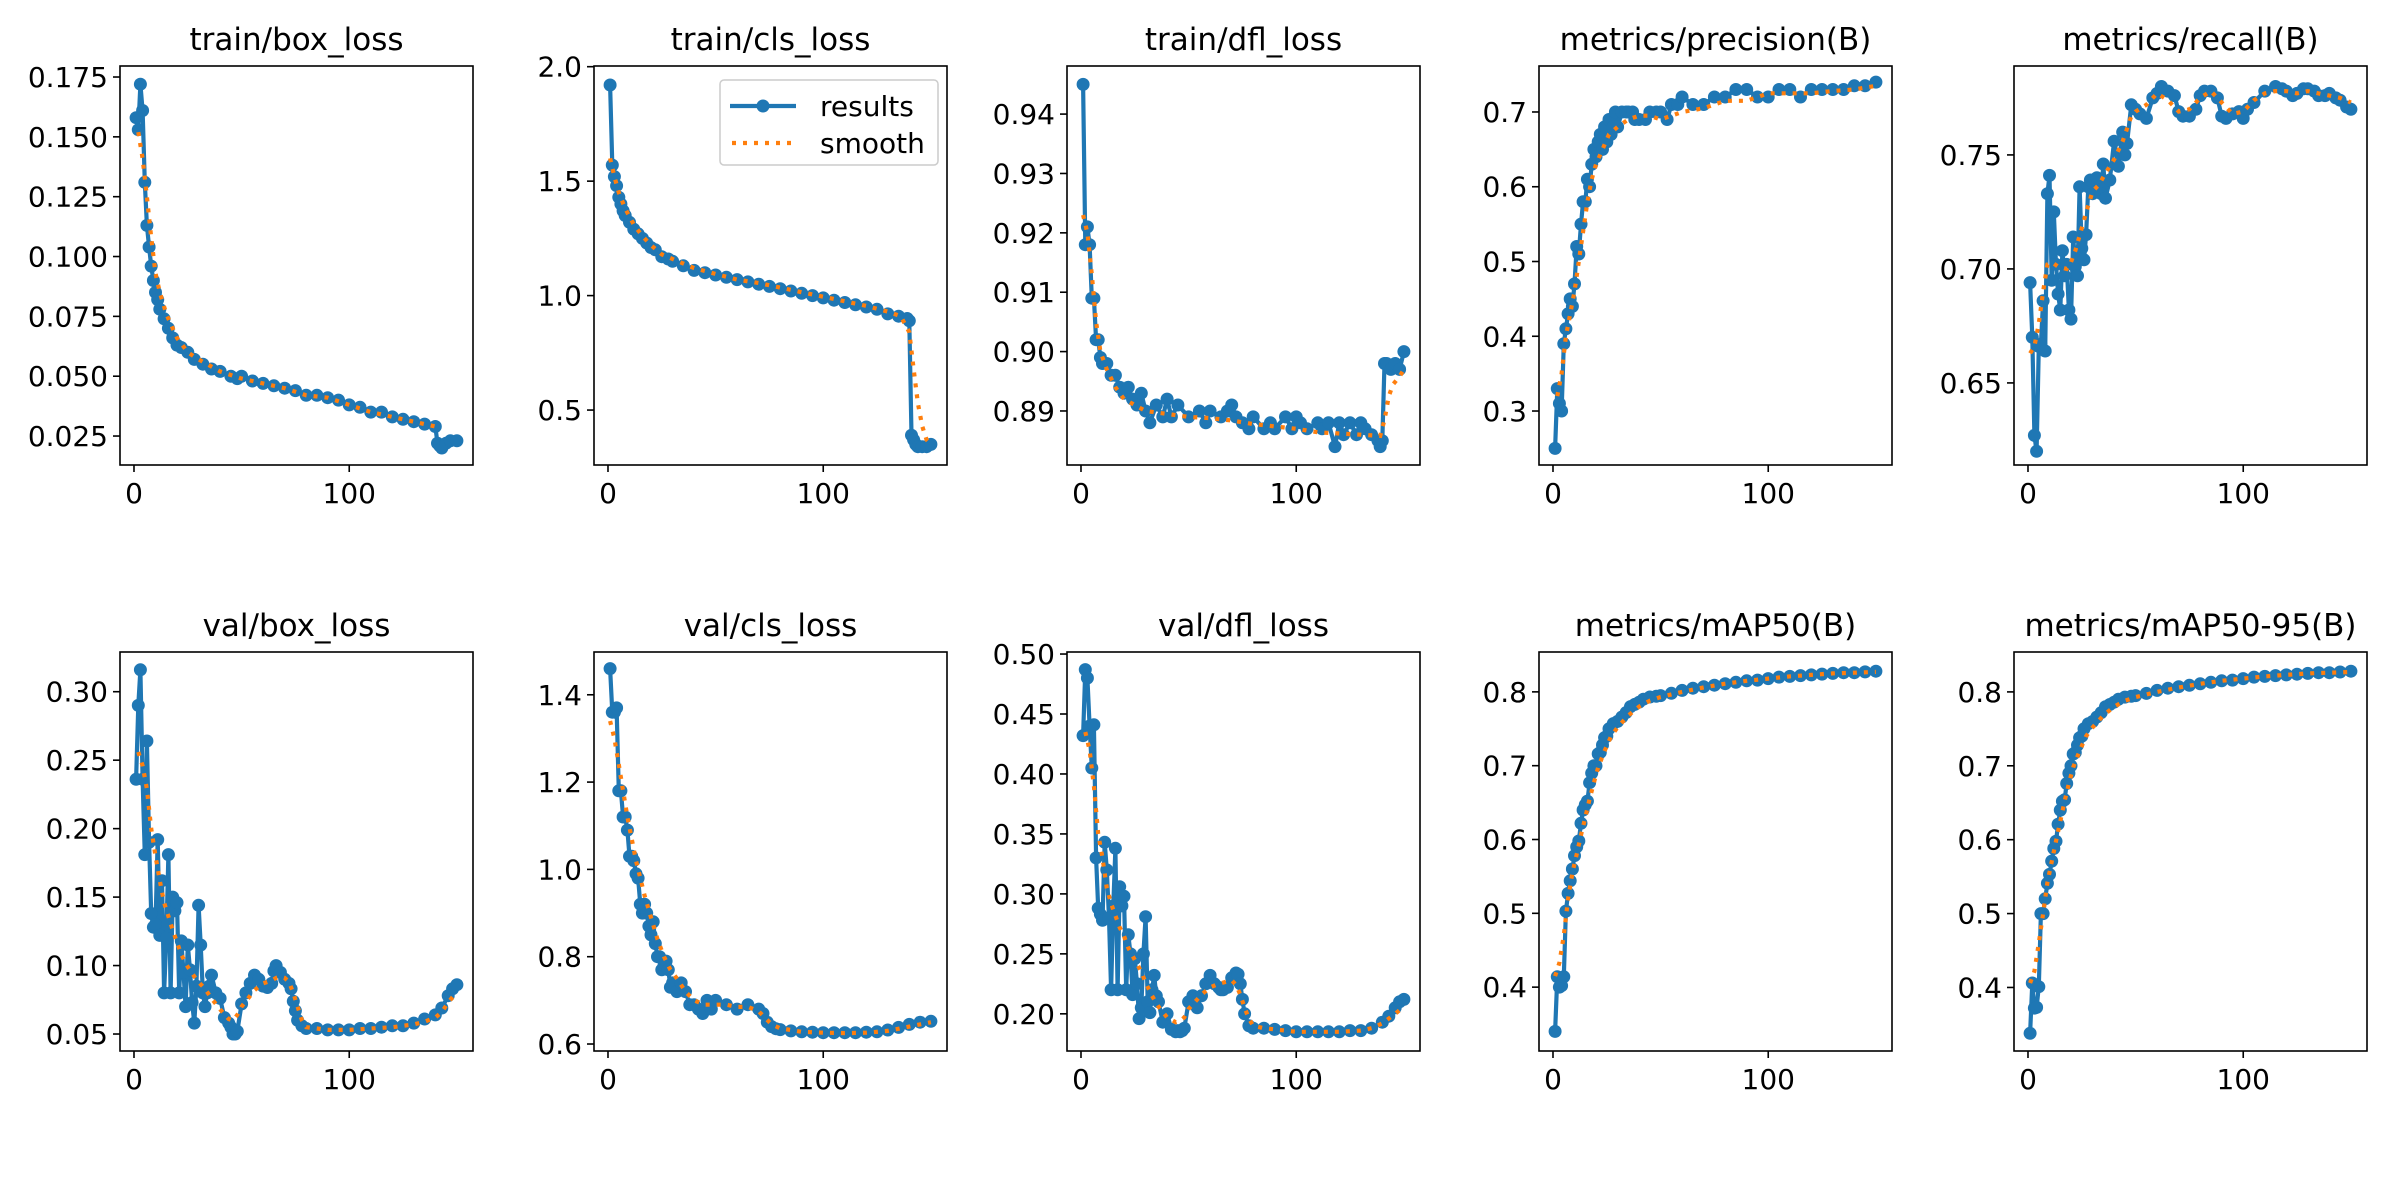 This screenshot has width=2400, height=1200. I want to click on y-tick-label: 0.89, so click(1024, 411).